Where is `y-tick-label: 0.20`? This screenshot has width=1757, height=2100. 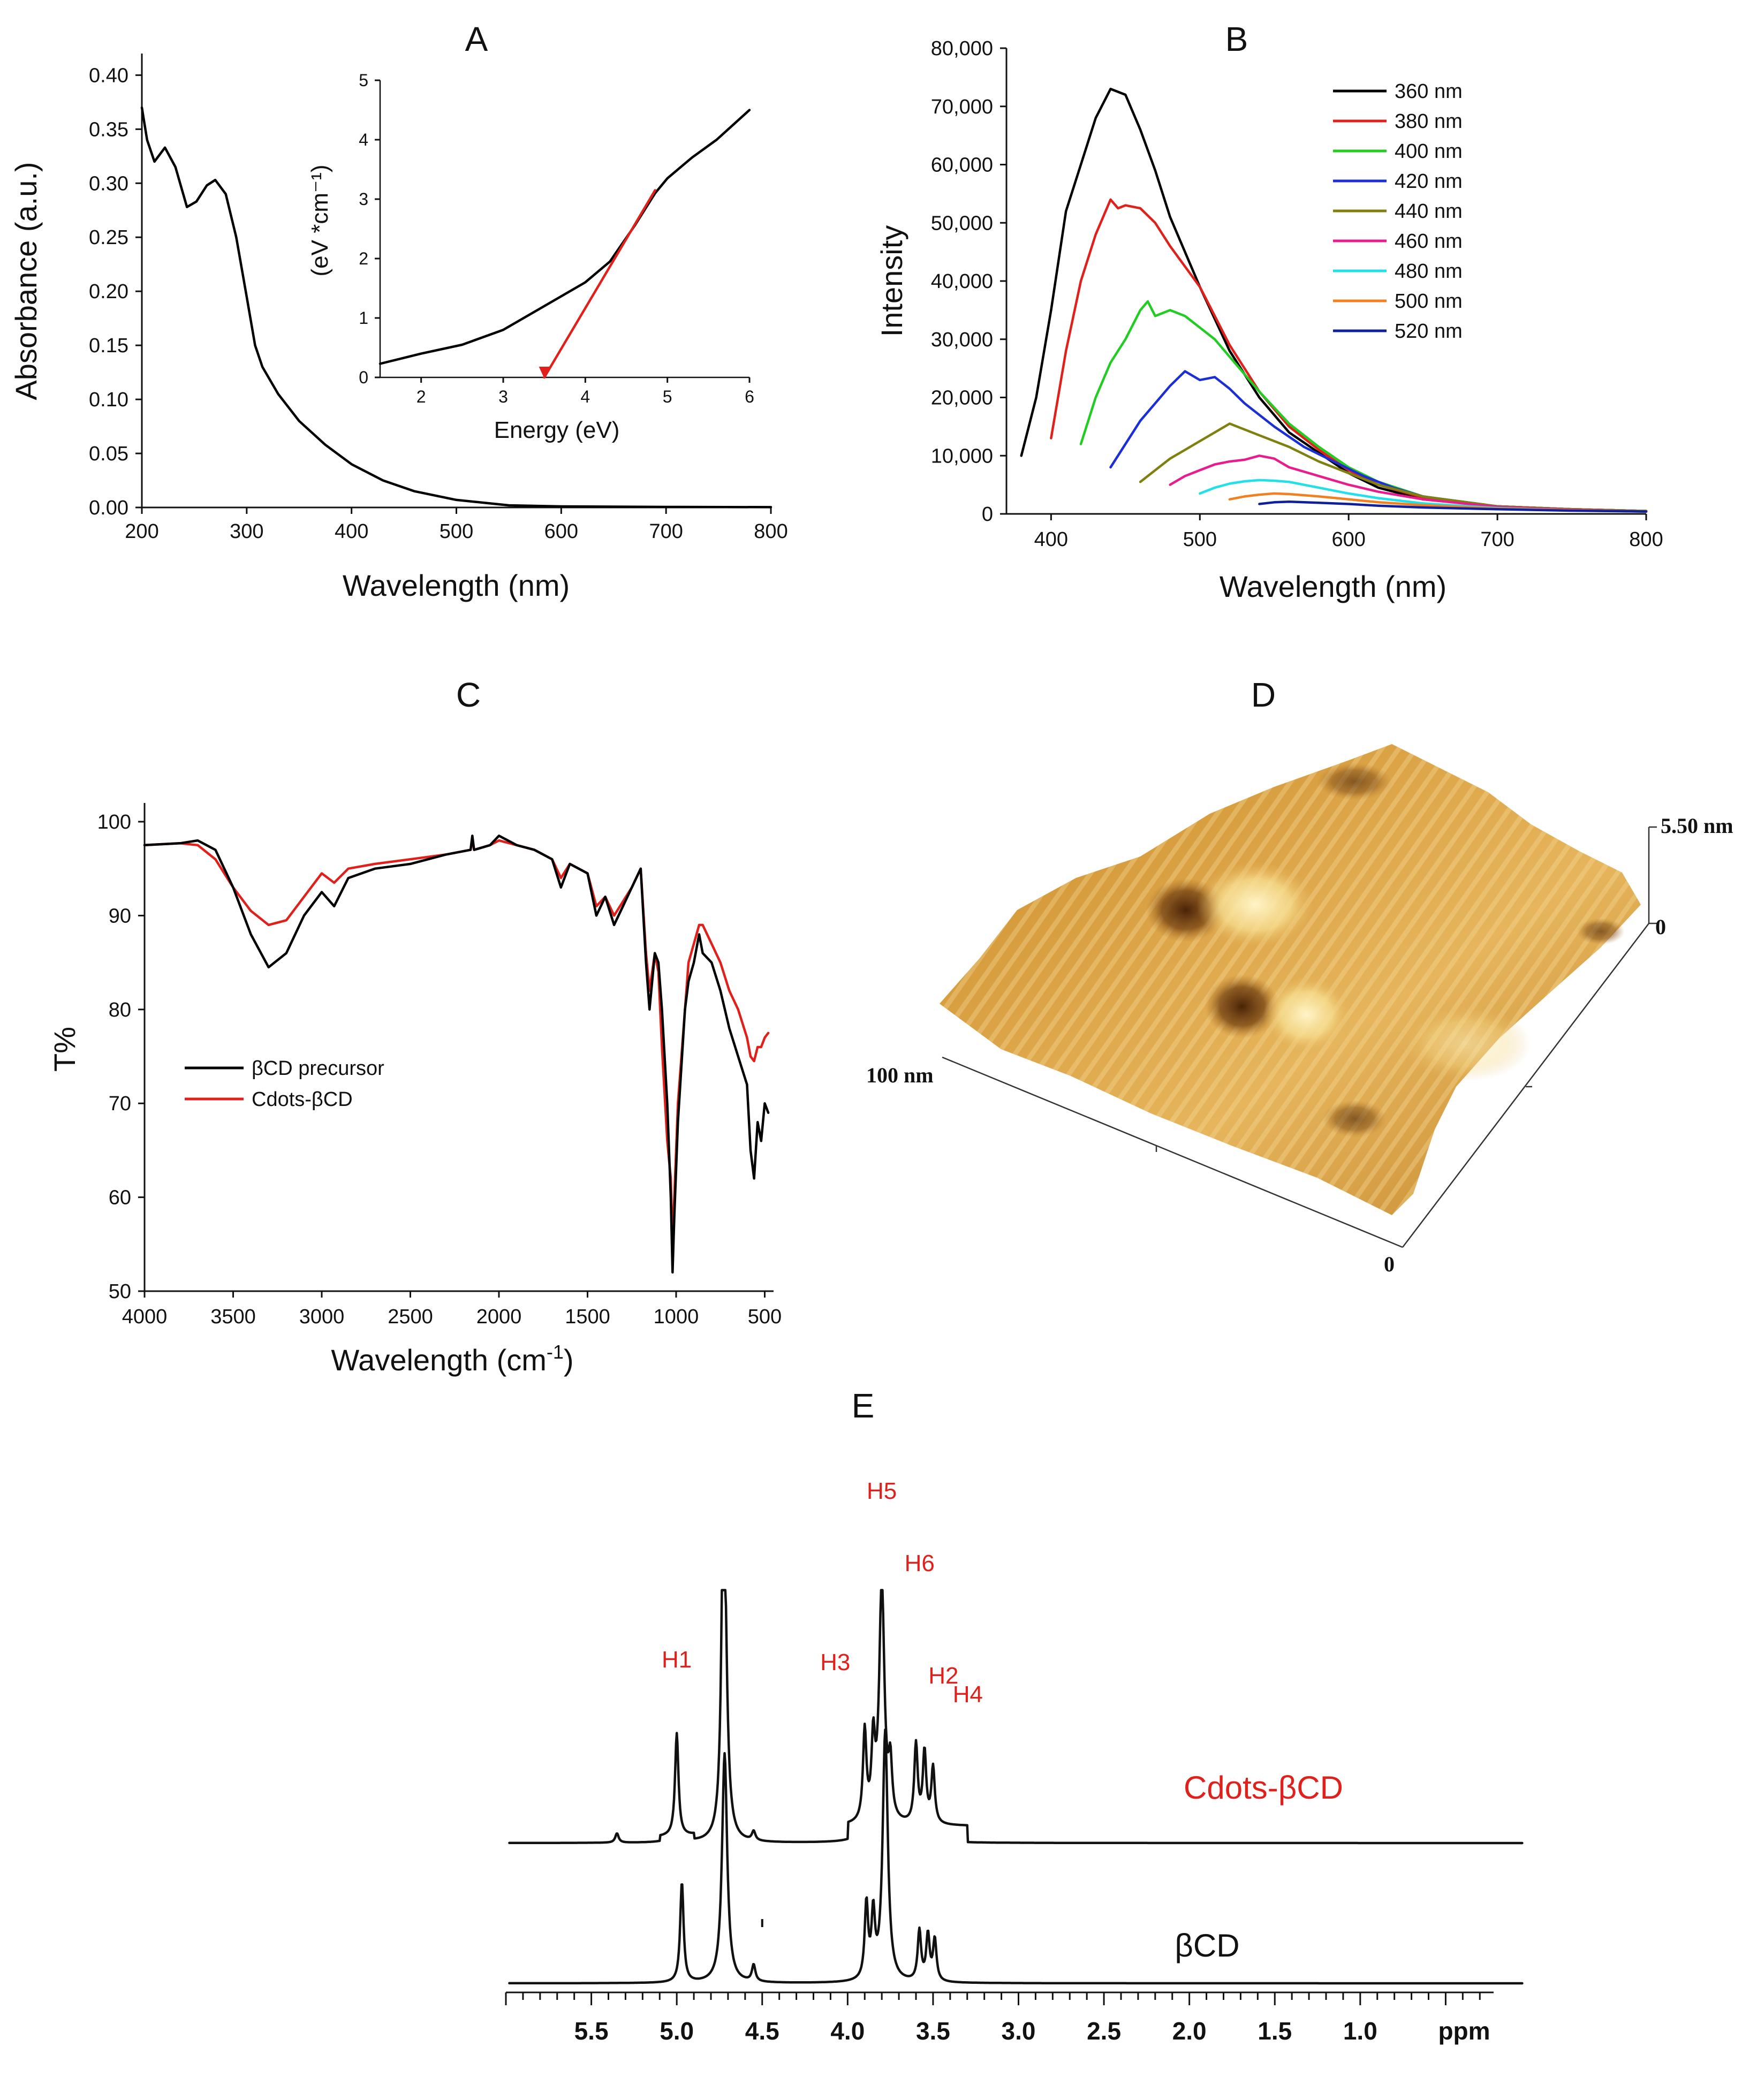 y-tick-label: 0.20 is located at coordinates (108, 291).